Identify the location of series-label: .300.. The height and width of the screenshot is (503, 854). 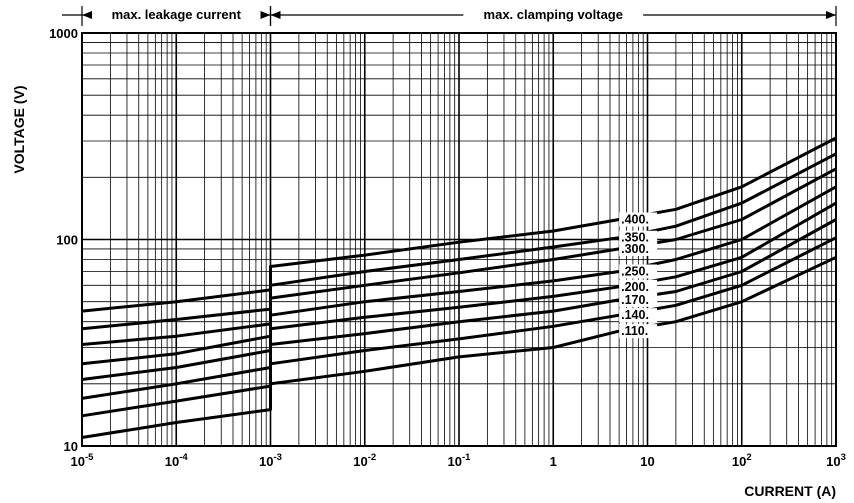
(635, 249).